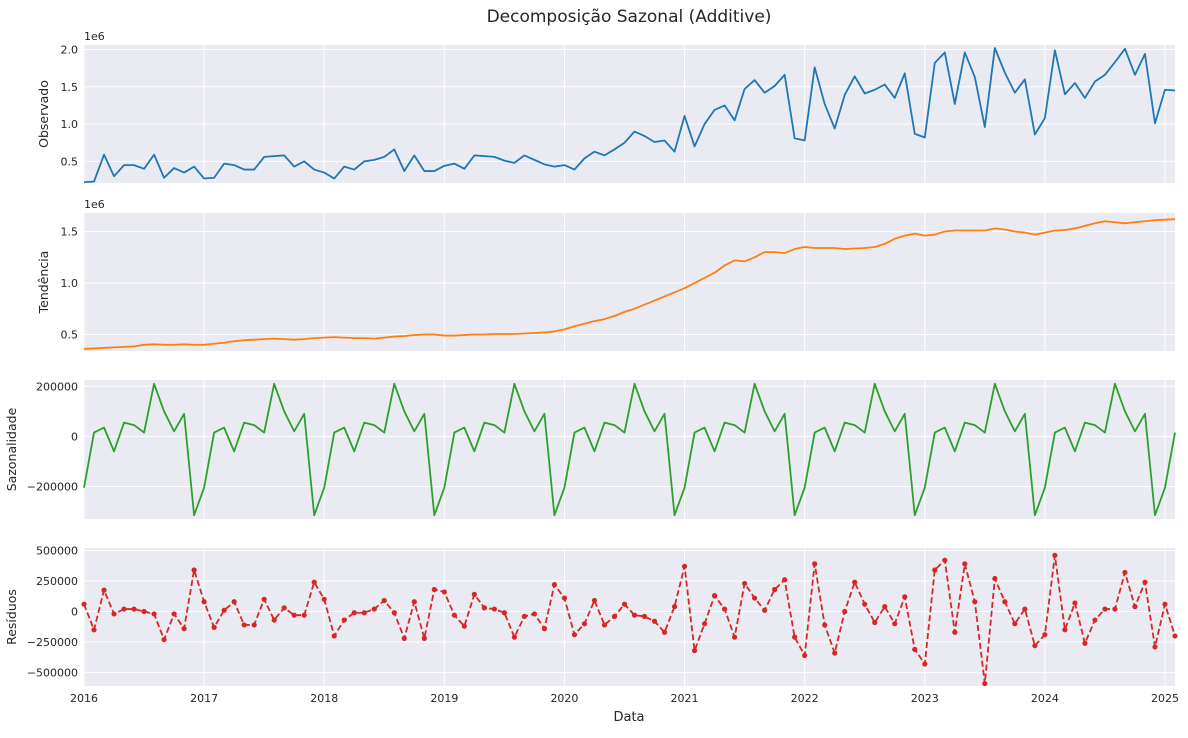  I want to click on x-tick-label: 2017, so click(204, 698).